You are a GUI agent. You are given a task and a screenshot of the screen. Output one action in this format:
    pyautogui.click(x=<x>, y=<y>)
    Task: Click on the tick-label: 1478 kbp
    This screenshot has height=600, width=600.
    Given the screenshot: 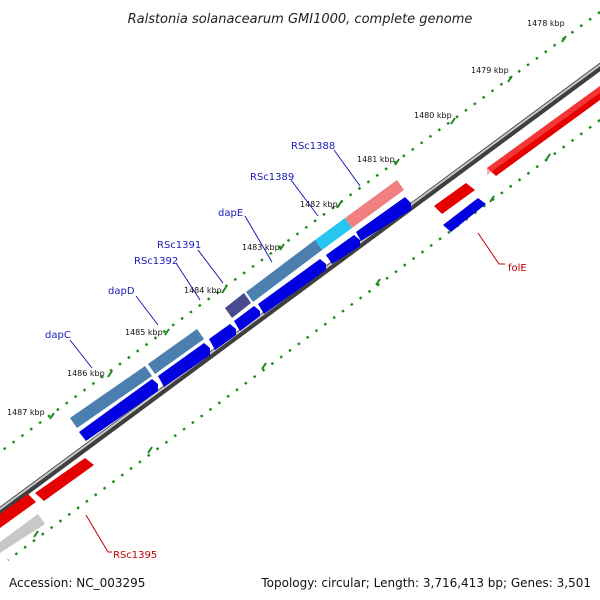 What is the action you would take?
    pyautogui.click(x=546, y=23)
    